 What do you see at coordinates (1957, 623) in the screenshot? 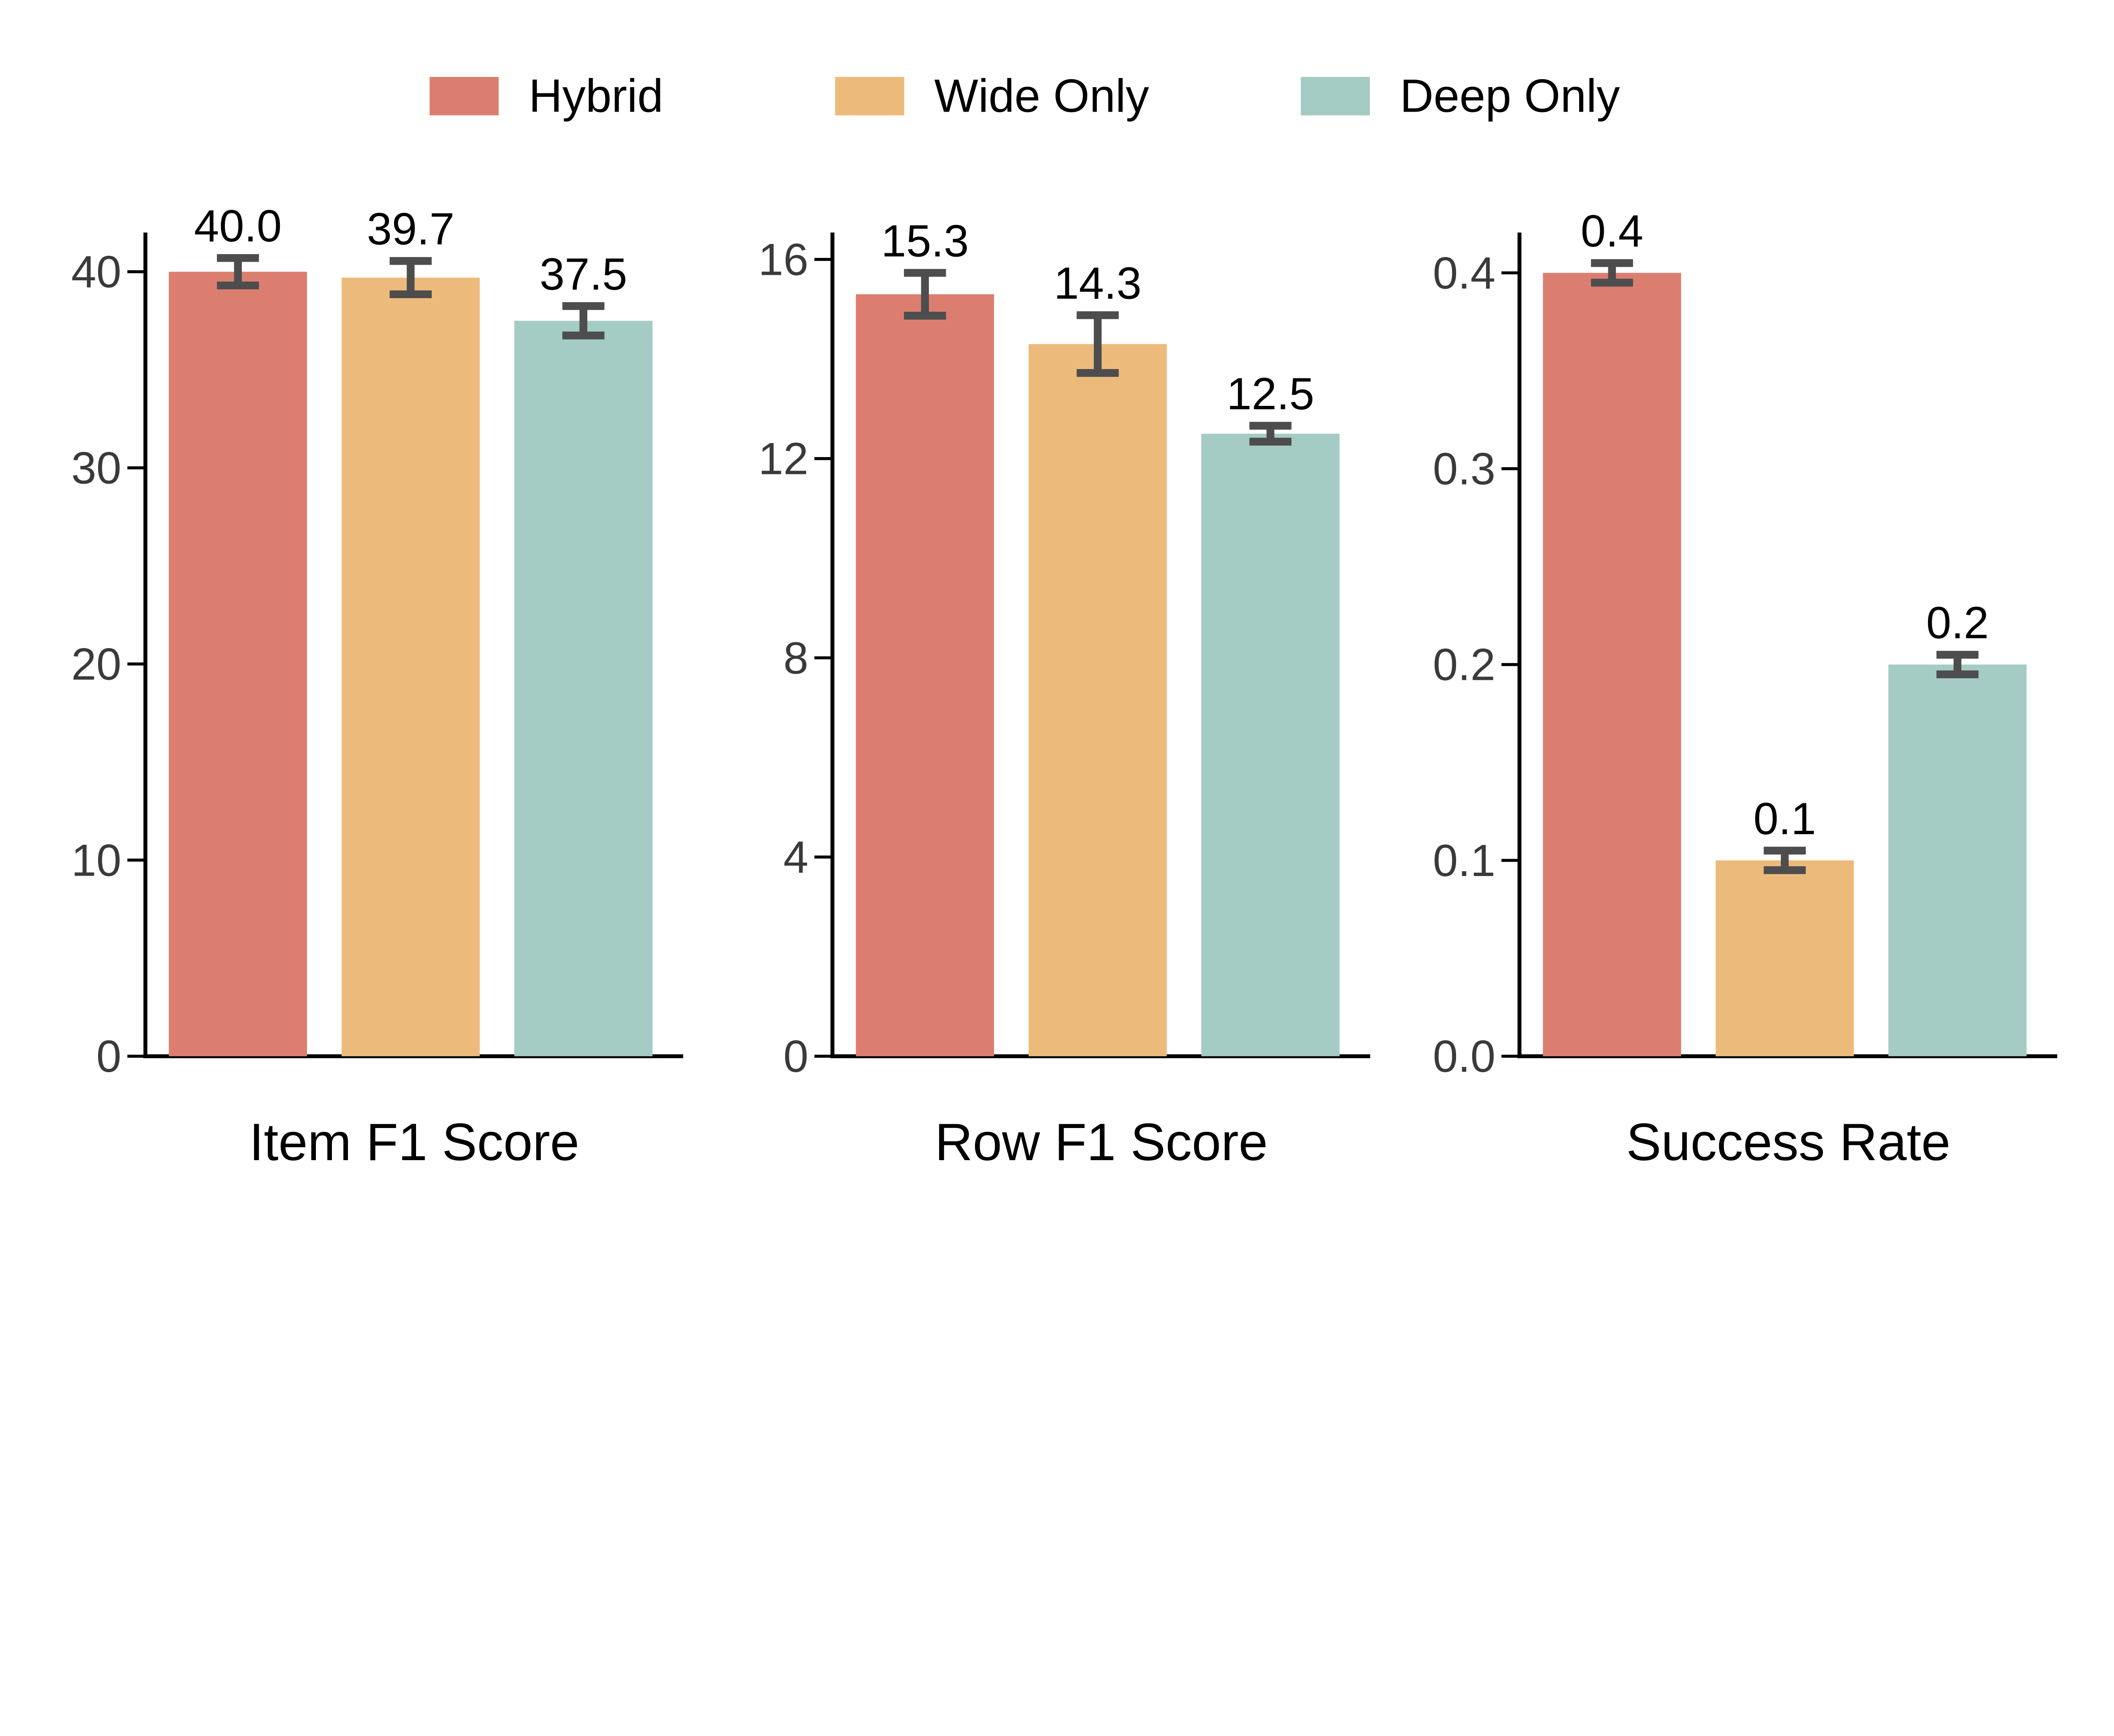
I see `value-label: 0.2` at bounding box center [1957, 623].